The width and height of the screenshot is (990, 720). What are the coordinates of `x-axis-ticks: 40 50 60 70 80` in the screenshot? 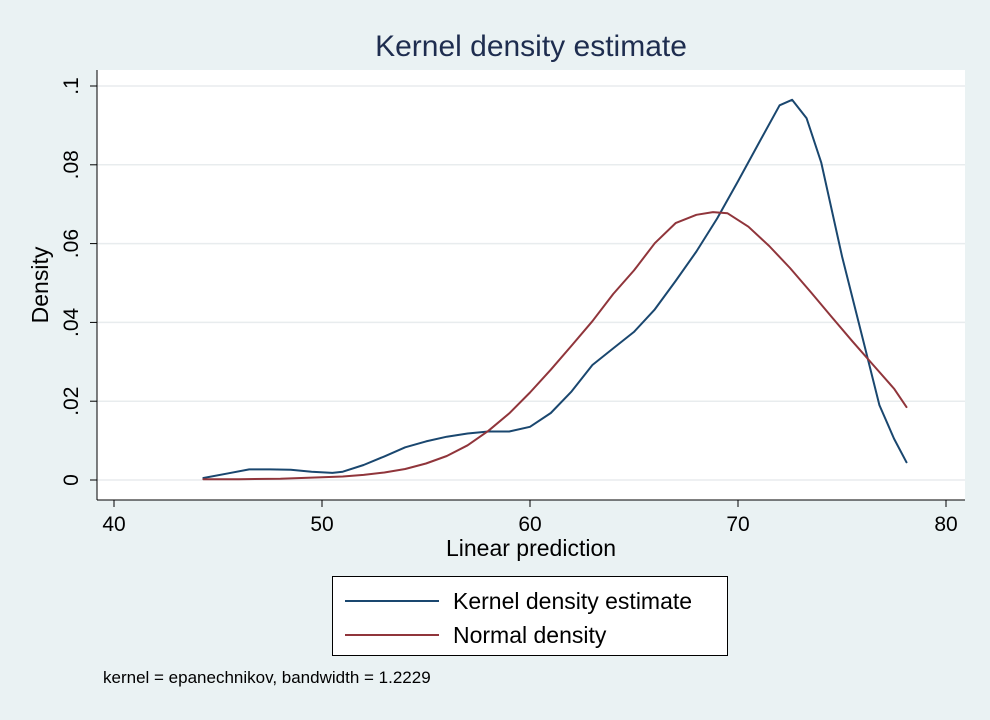 It's located at (530, 518).